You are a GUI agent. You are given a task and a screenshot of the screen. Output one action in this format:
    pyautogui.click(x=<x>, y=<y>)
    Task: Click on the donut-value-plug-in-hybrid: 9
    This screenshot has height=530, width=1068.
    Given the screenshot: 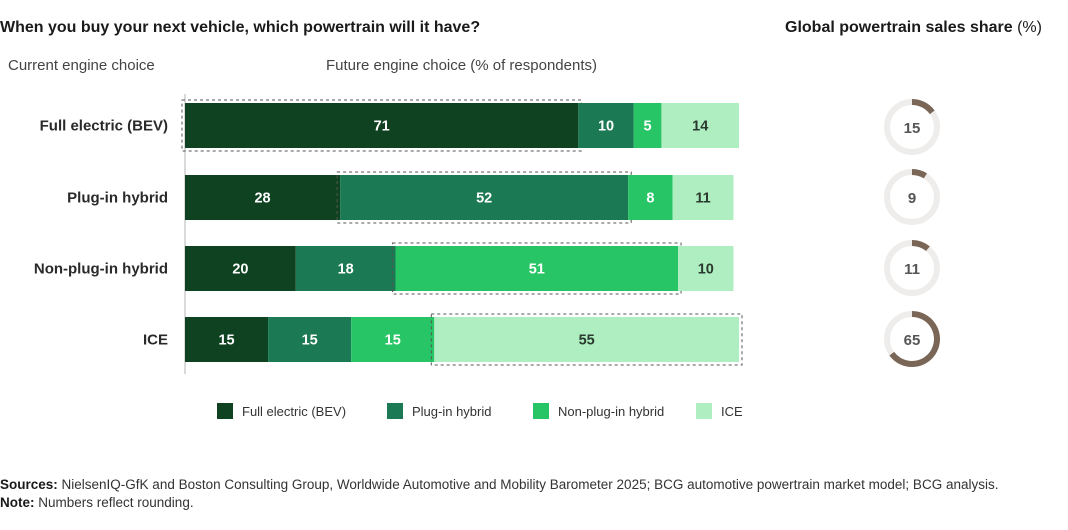 What is the action you would take?
    pyautogui.click(x=912, y=198)
    